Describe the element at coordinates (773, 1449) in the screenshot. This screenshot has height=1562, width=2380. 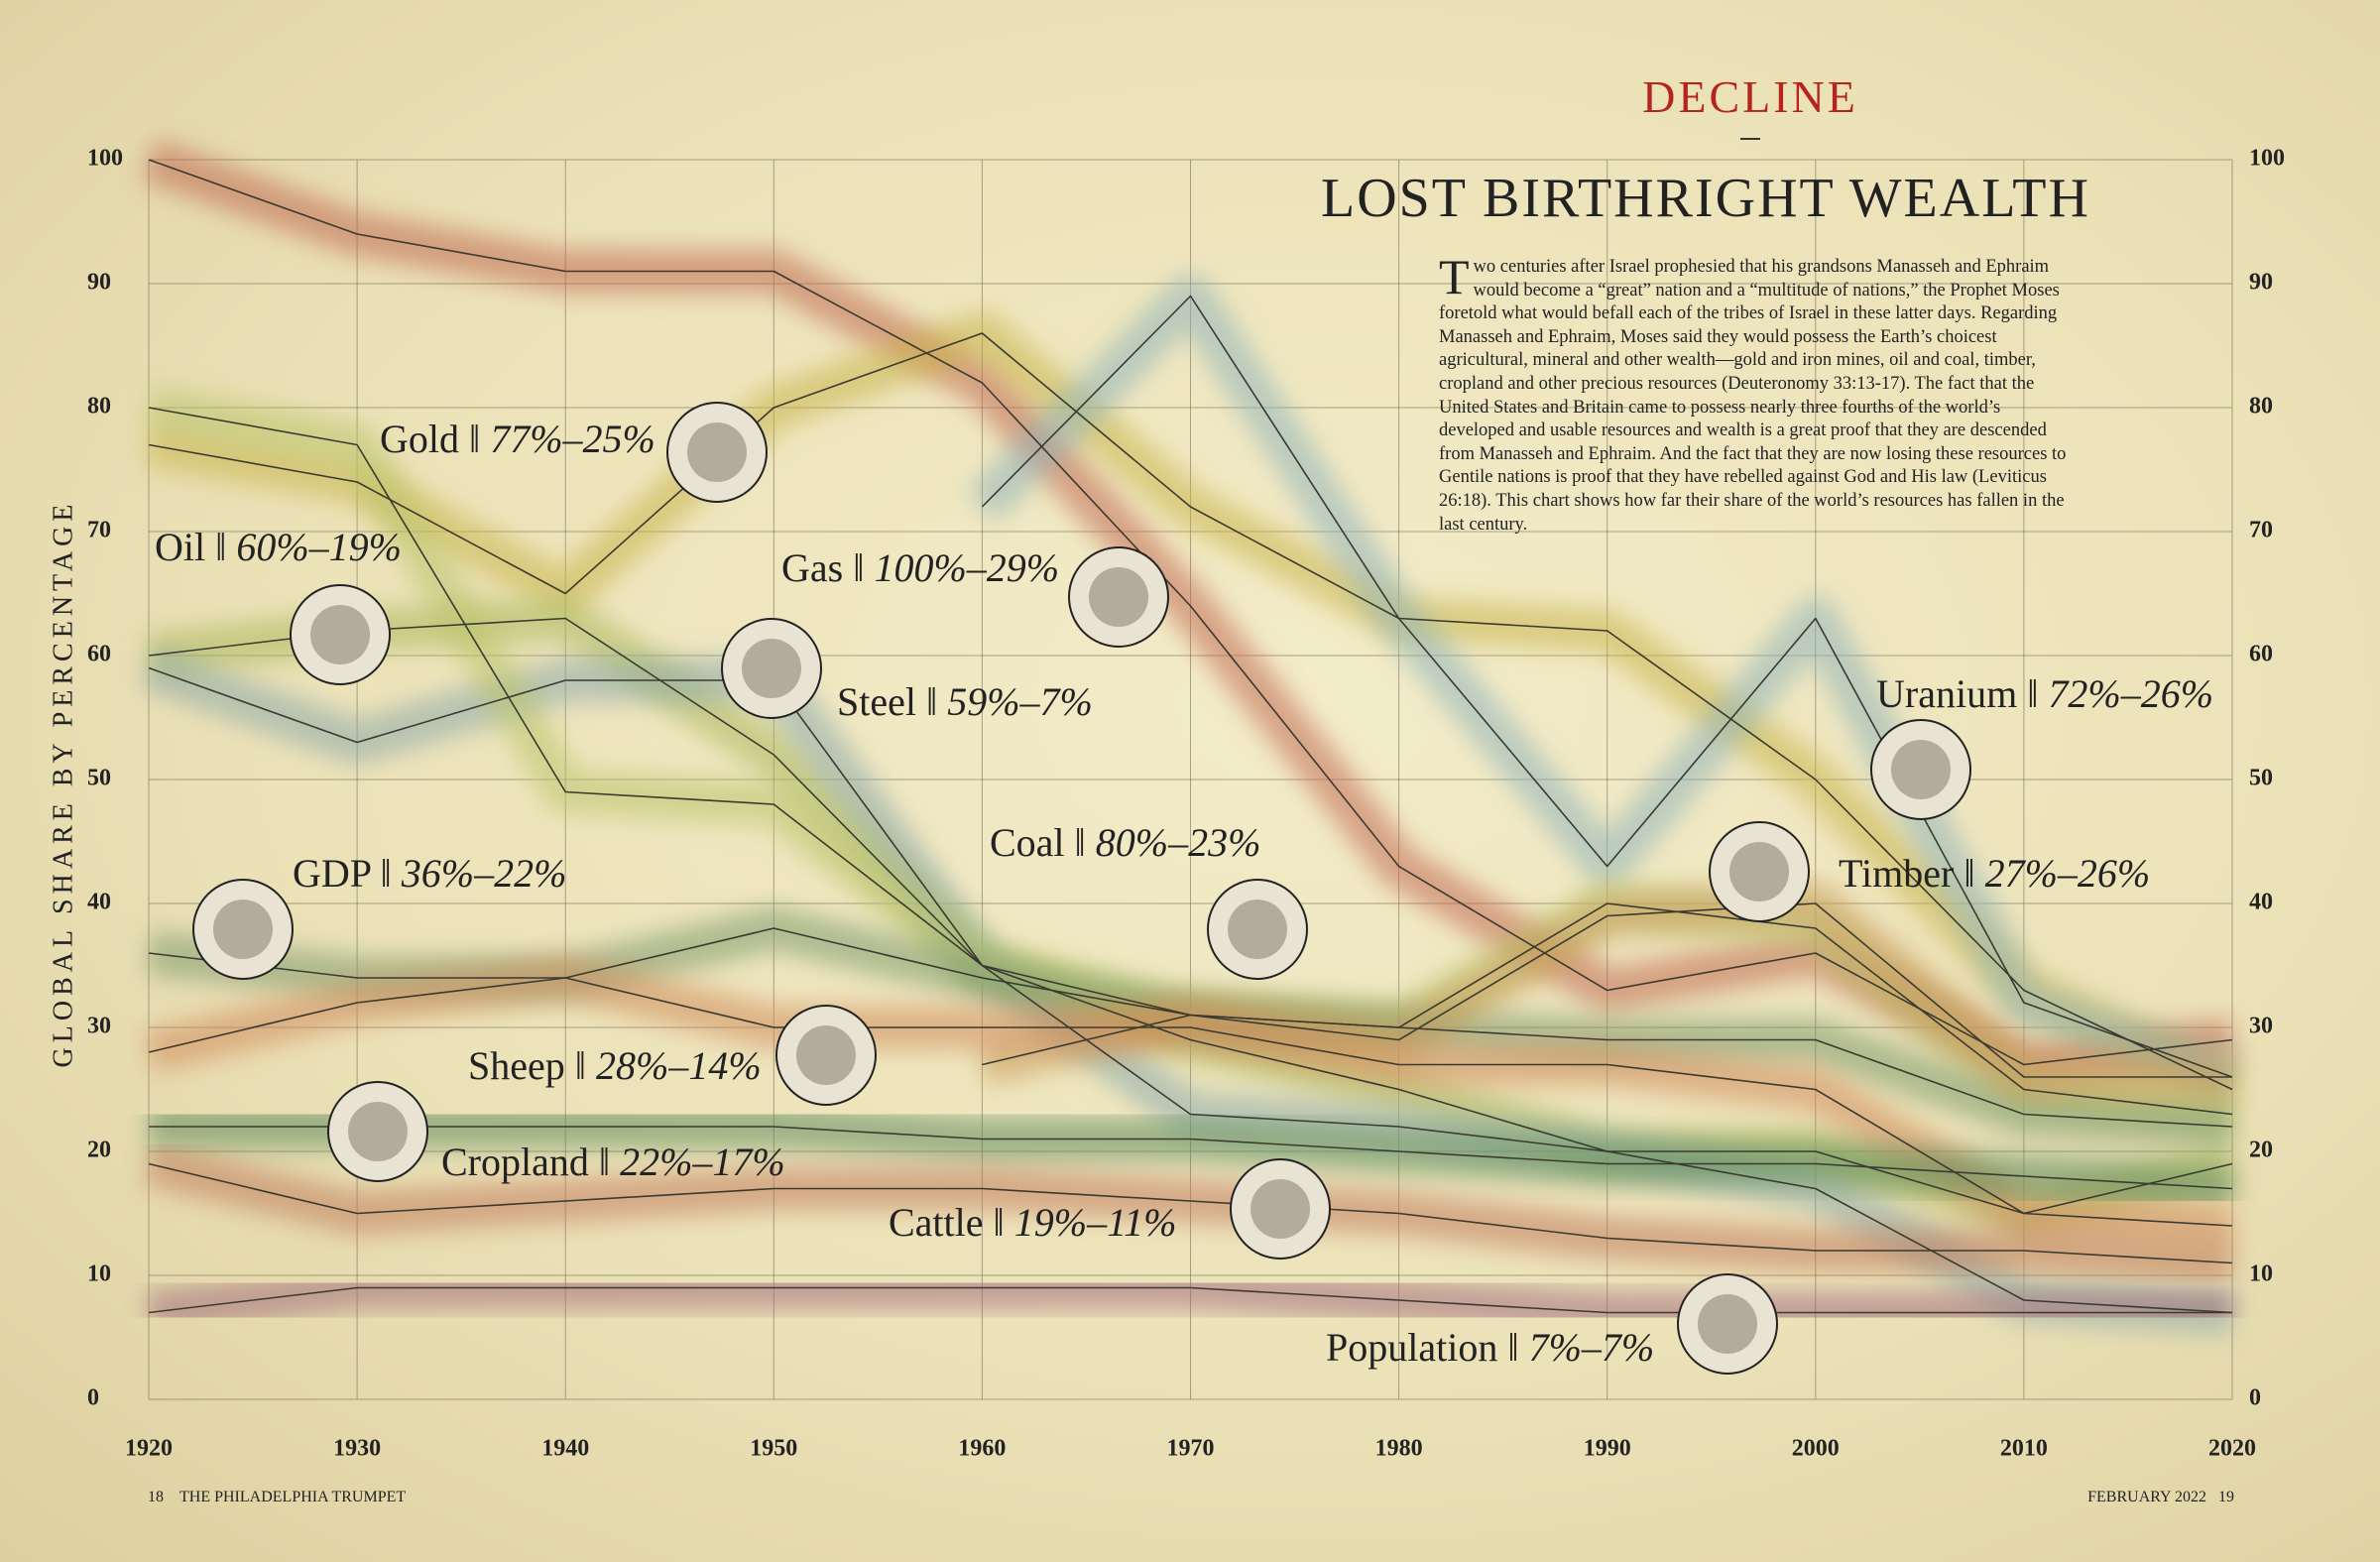
I see `x-tick-label: 1950` at that location.